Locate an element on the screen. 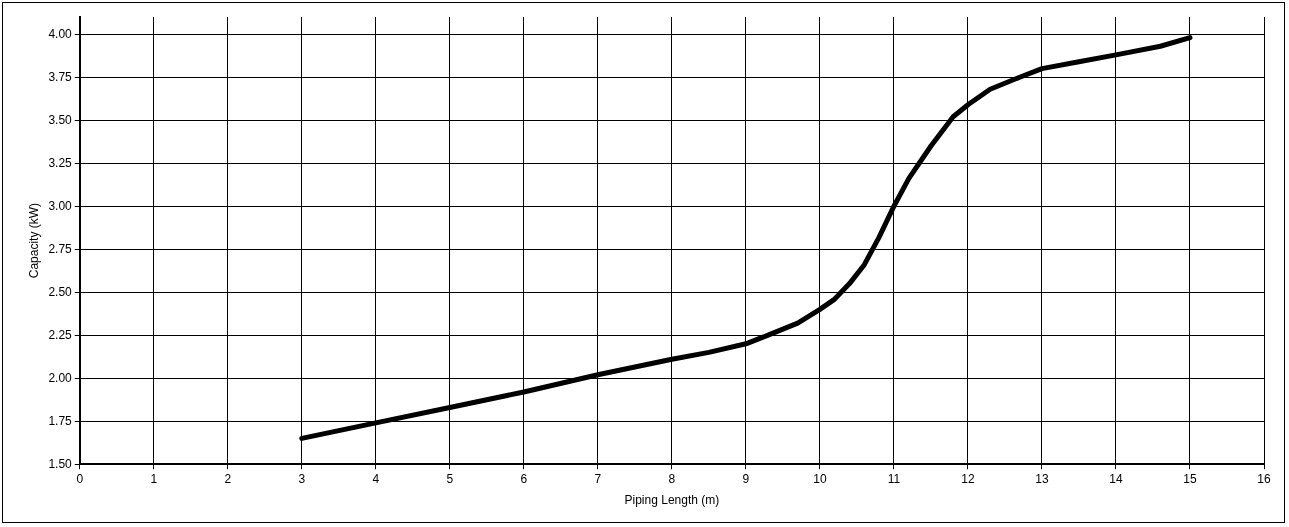  x-tick-label: 3 is located at coordinates (302, 478).